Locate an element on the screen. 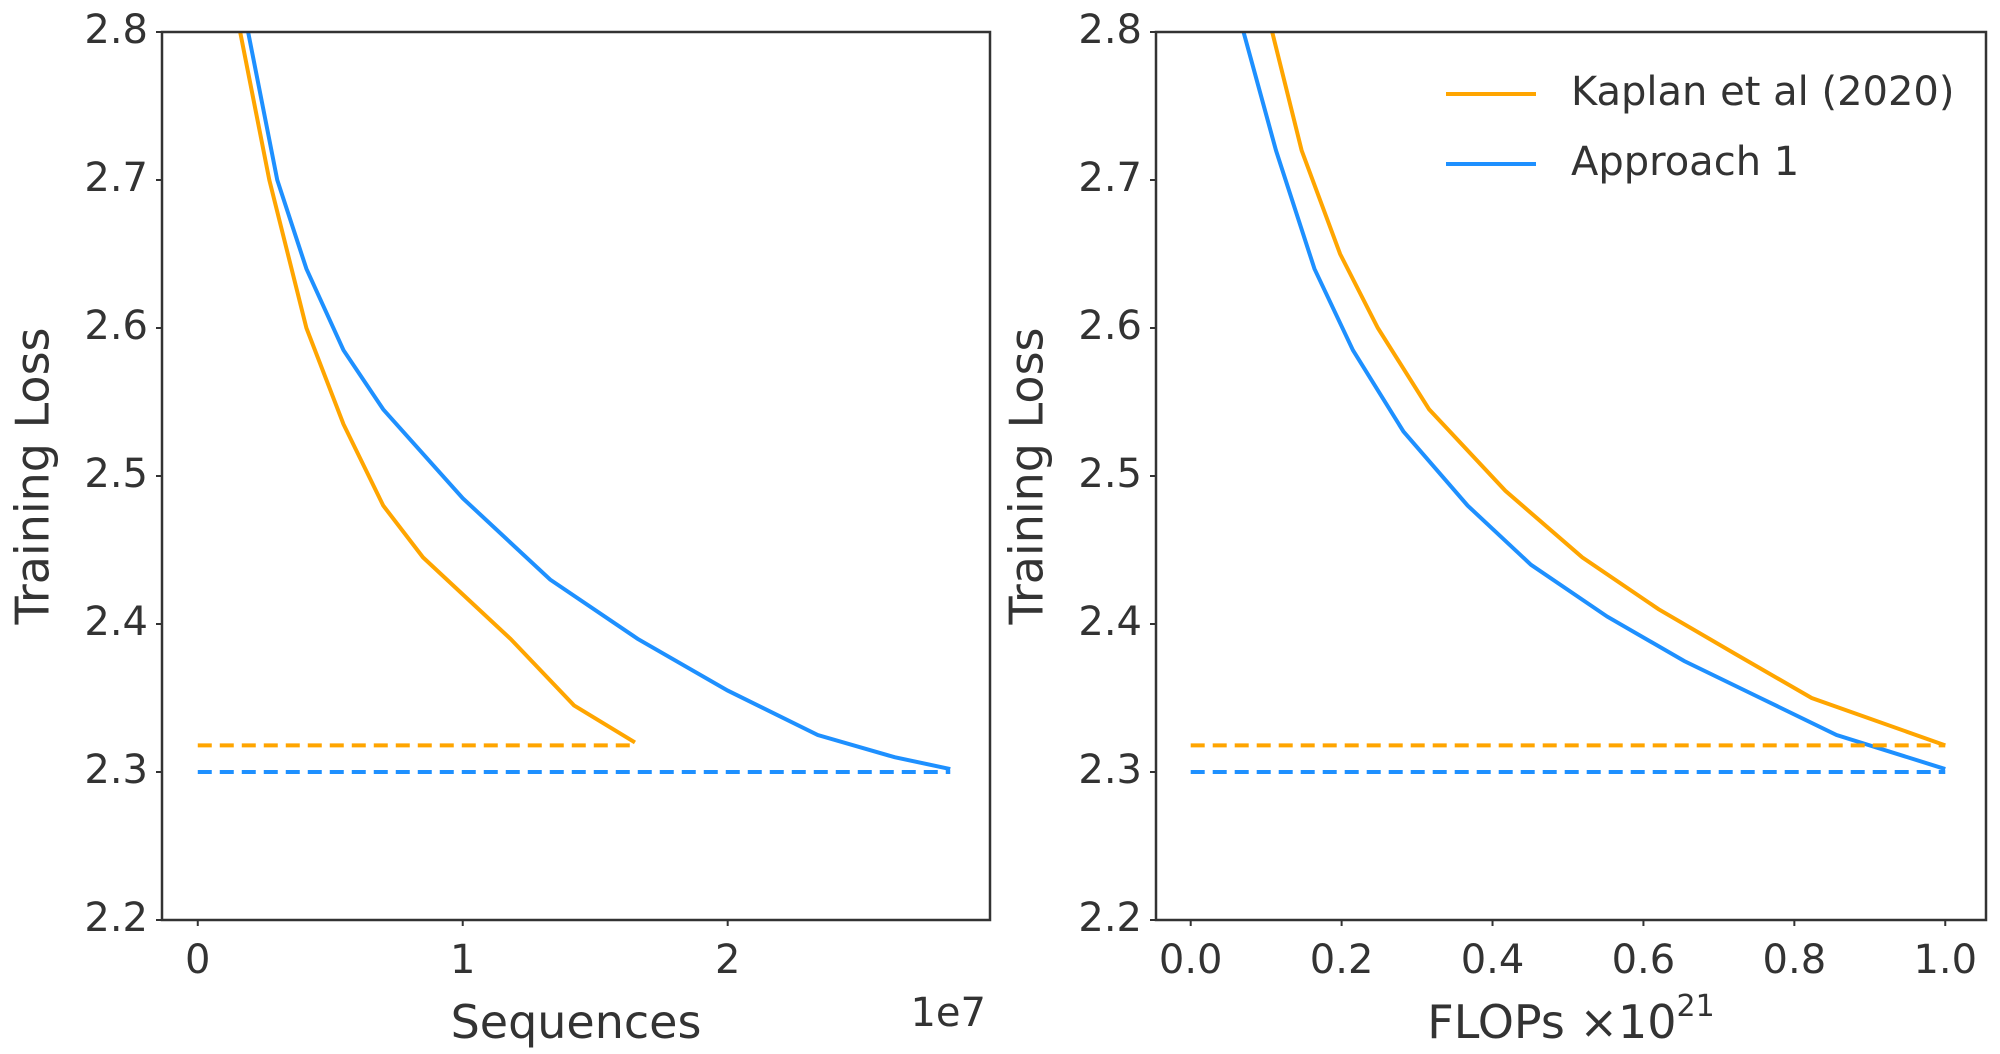 Image resolution: width=2000 pixels, height=1054 pixels. x-tick-label: 1 is located at coordinates (462, 960).